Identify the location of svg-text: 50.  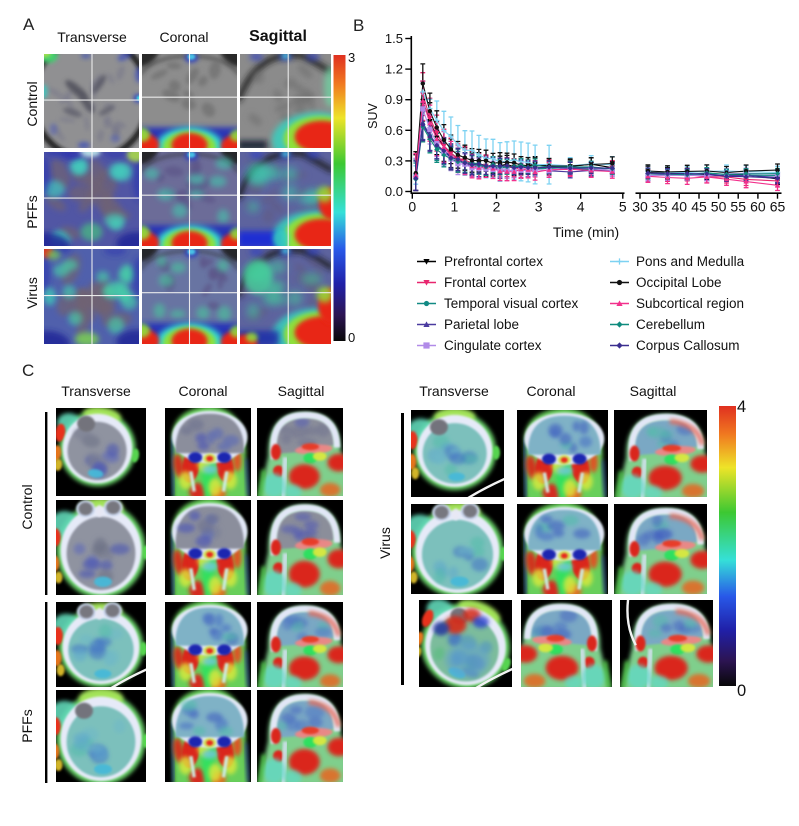
(719, 207).